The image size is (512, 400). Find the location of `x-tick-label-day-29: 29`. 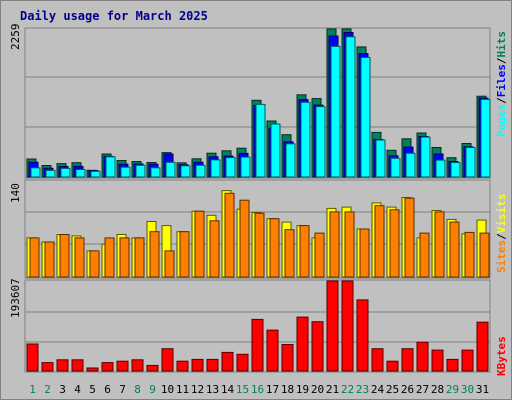

x-tick-label-day-29: 29 is located at coordinates (452, 389).